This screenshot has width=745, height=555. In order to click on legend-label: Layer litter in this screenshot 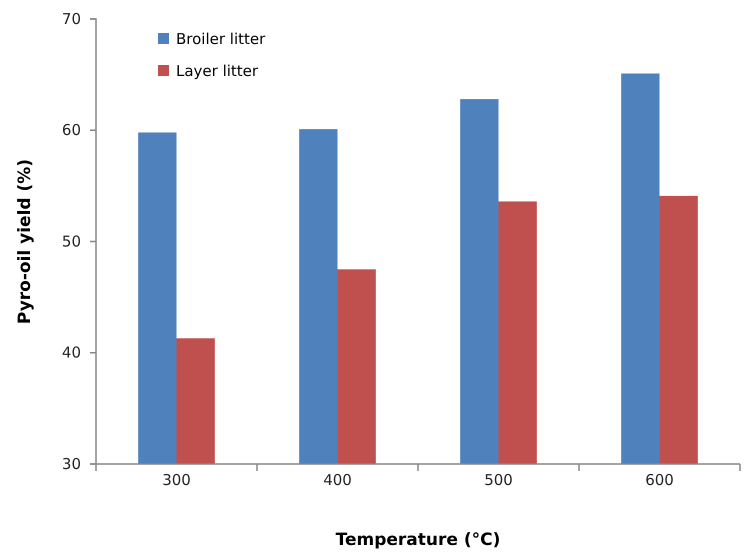, I will do `click(217, 71)`.